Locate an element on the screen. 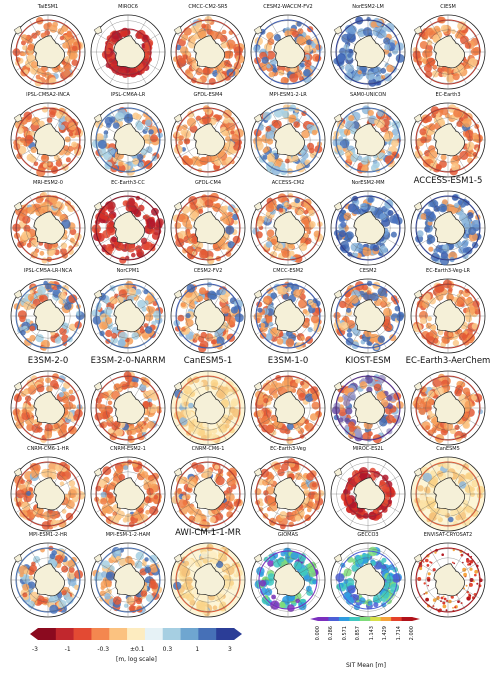 The image size is (500, 675). map-panel: MPI-ESM-1-2-HAM is located at coordinates (128, 576).